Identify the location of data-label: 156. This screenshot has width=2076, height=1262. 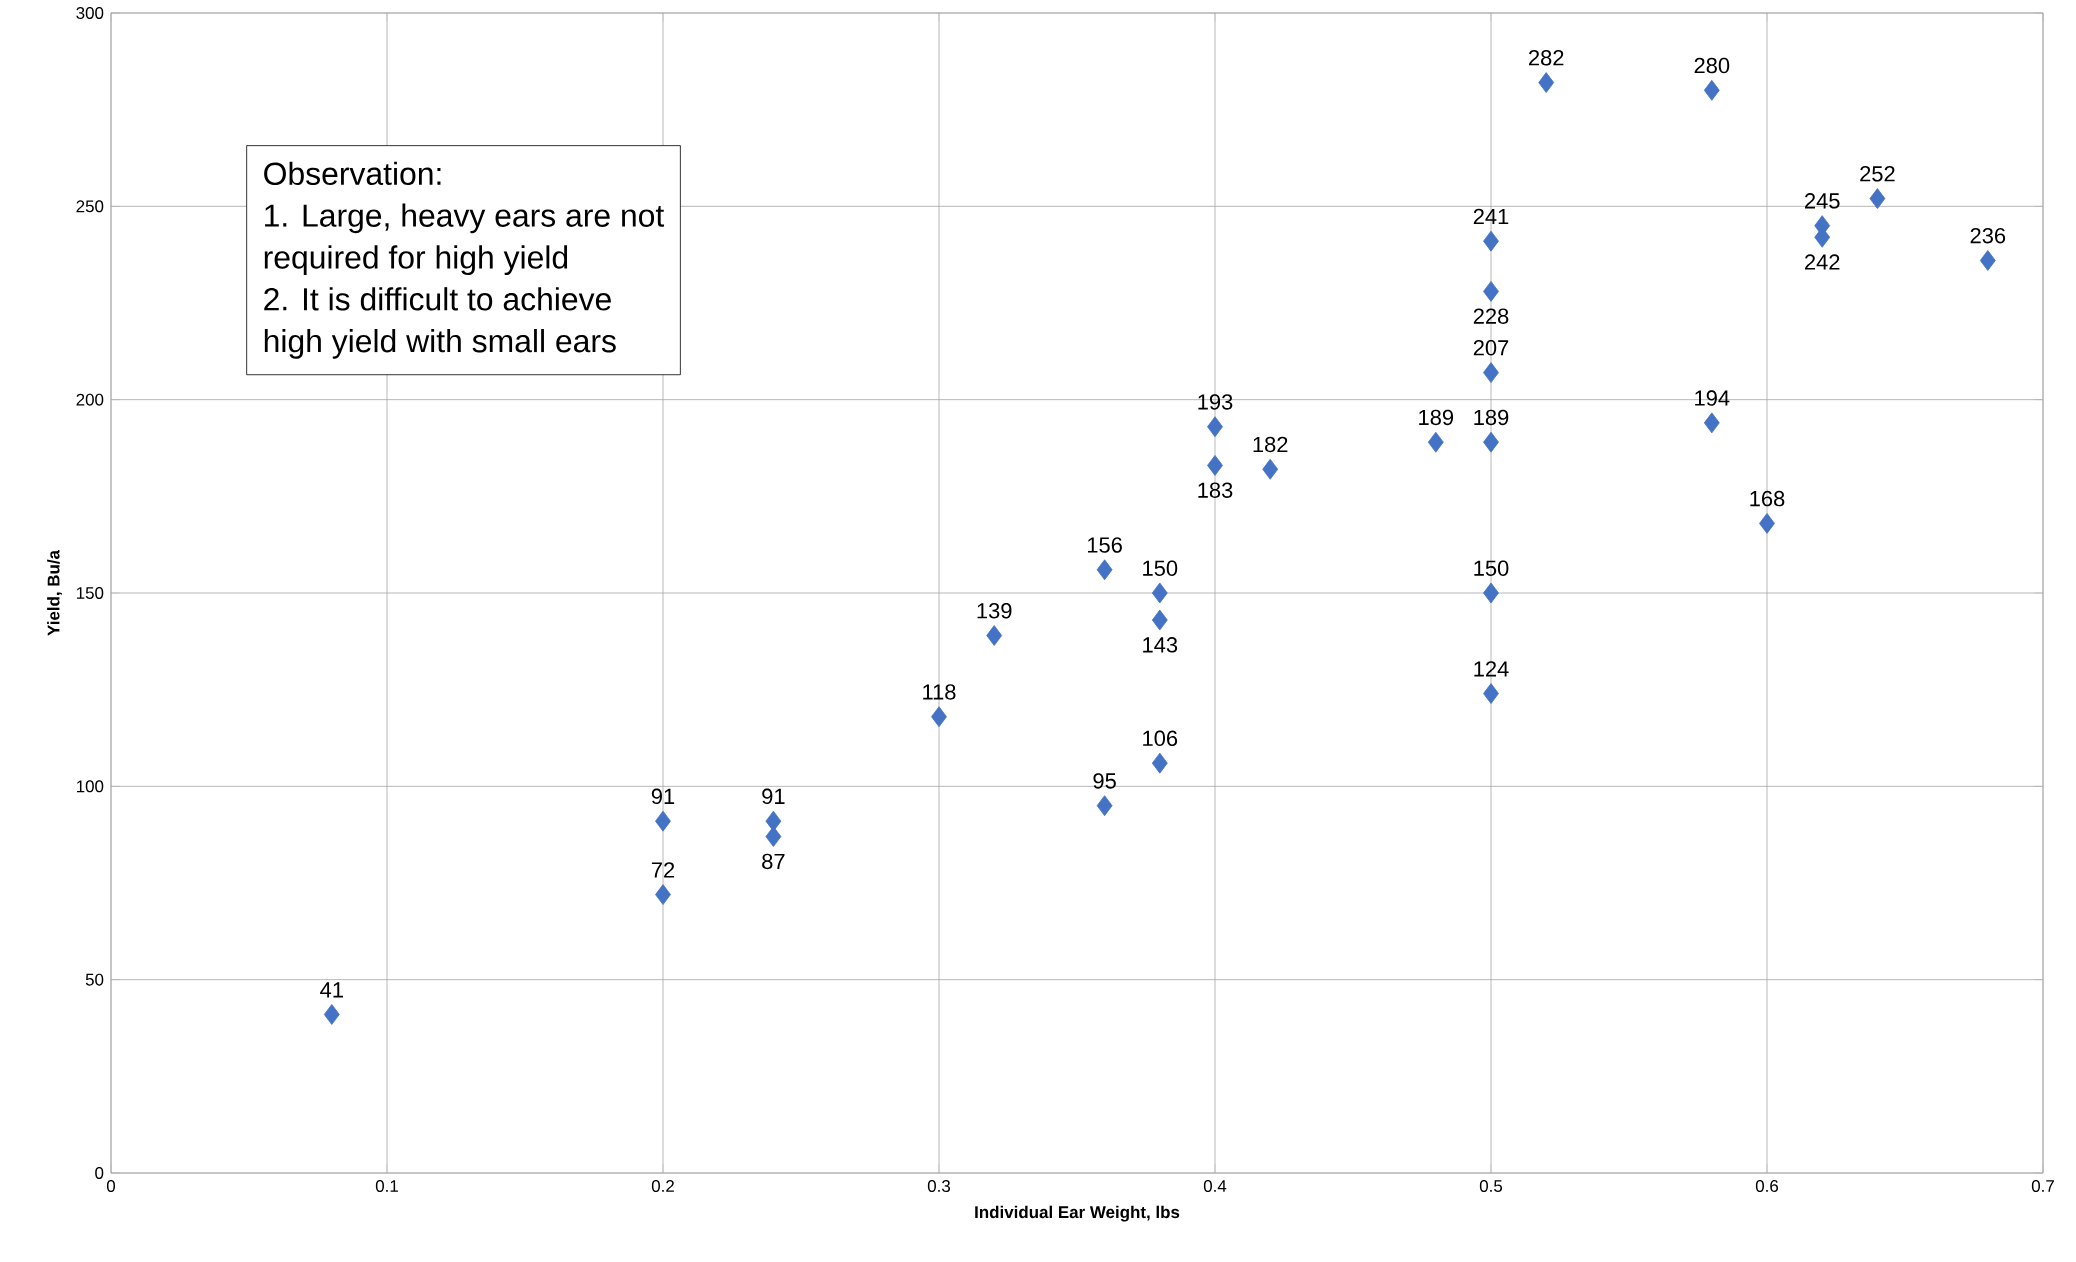
(1104, 545).